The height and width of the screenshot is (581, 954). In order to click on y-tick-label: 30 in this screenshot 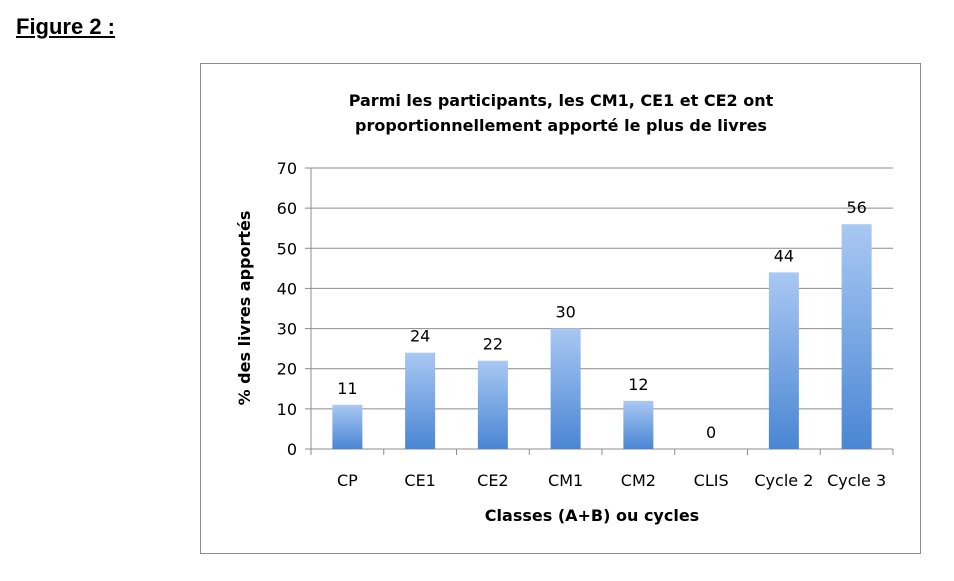, I will do `click(287, 329)`.